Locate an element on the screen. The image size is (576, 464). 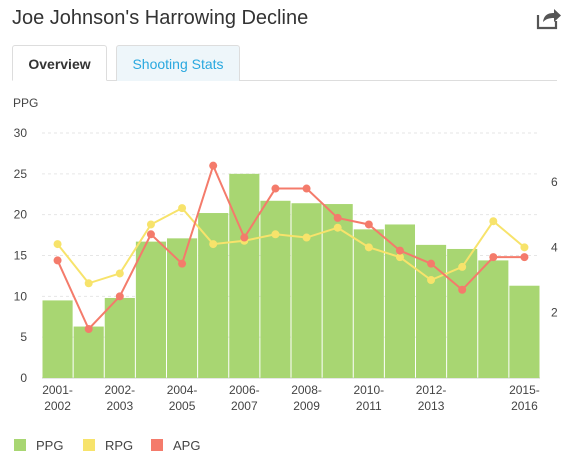
y-tick-label: 20 is located at coordinates (21, 215).